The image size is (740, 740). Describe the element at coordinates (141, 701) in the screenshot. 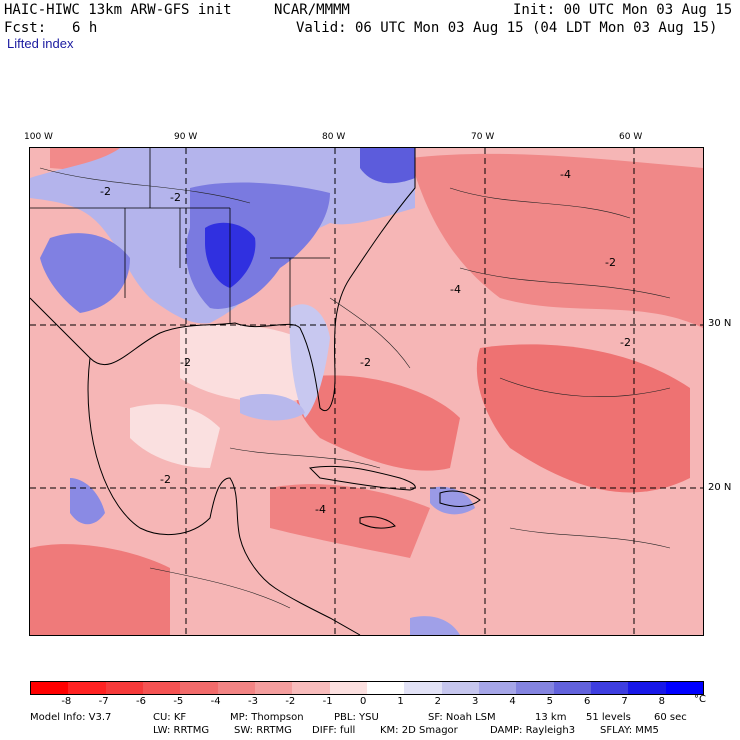

I see `colorbar-tick-label: -6` at that location.